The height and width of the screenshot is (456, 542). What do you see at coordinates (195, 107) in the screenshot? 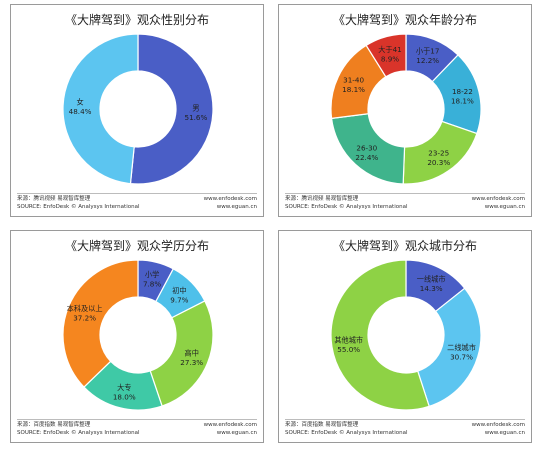
I see `slice-category-label: 男` at bounding box center [195, 107].